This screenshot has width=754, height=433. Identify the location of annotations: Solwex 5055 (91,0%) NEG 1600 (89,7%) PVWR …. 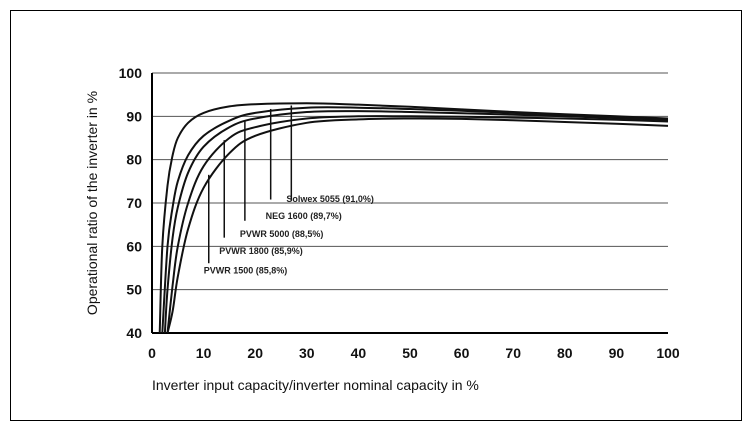
(289, 190).